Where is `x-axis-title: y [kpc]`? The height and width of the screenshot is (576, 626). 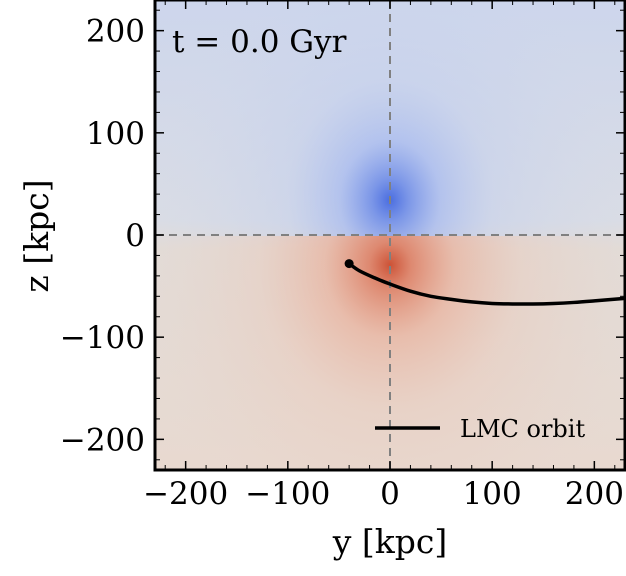
x-axis-title: y [kpc] is located at coordinates (390, 541).